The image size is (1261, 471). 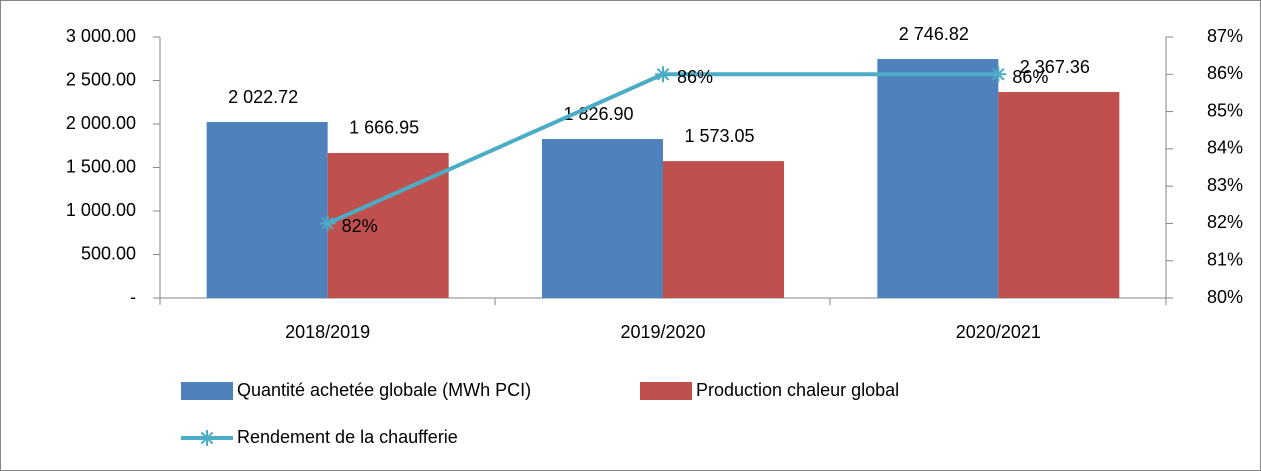 What do you see at coordinates (101, 210) in the screenshot?
I see `y-tick-label: 1 000.00` at bounding box center [101, 210].